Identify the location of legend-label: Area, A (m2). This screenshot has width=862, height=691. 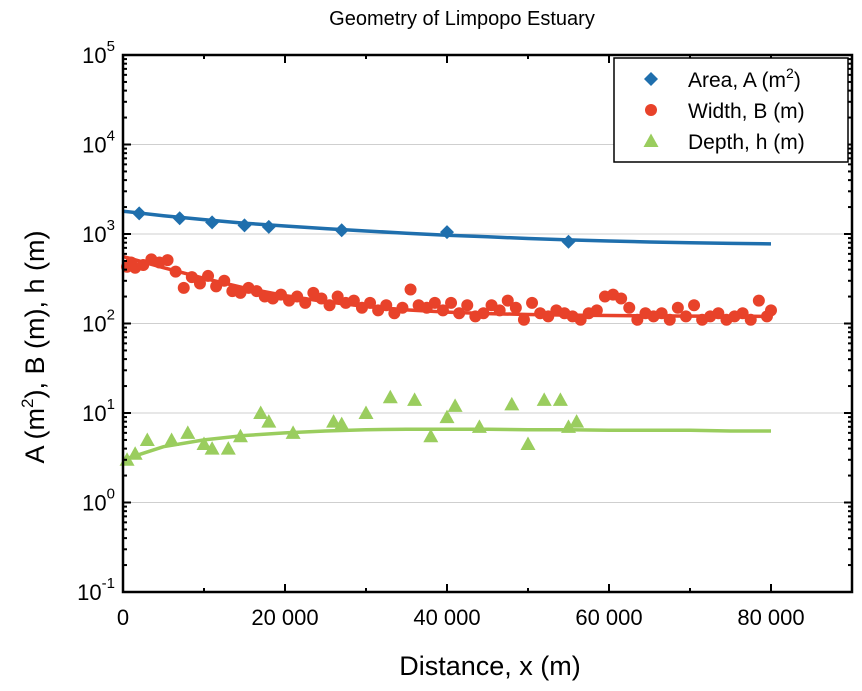
(744, 78).